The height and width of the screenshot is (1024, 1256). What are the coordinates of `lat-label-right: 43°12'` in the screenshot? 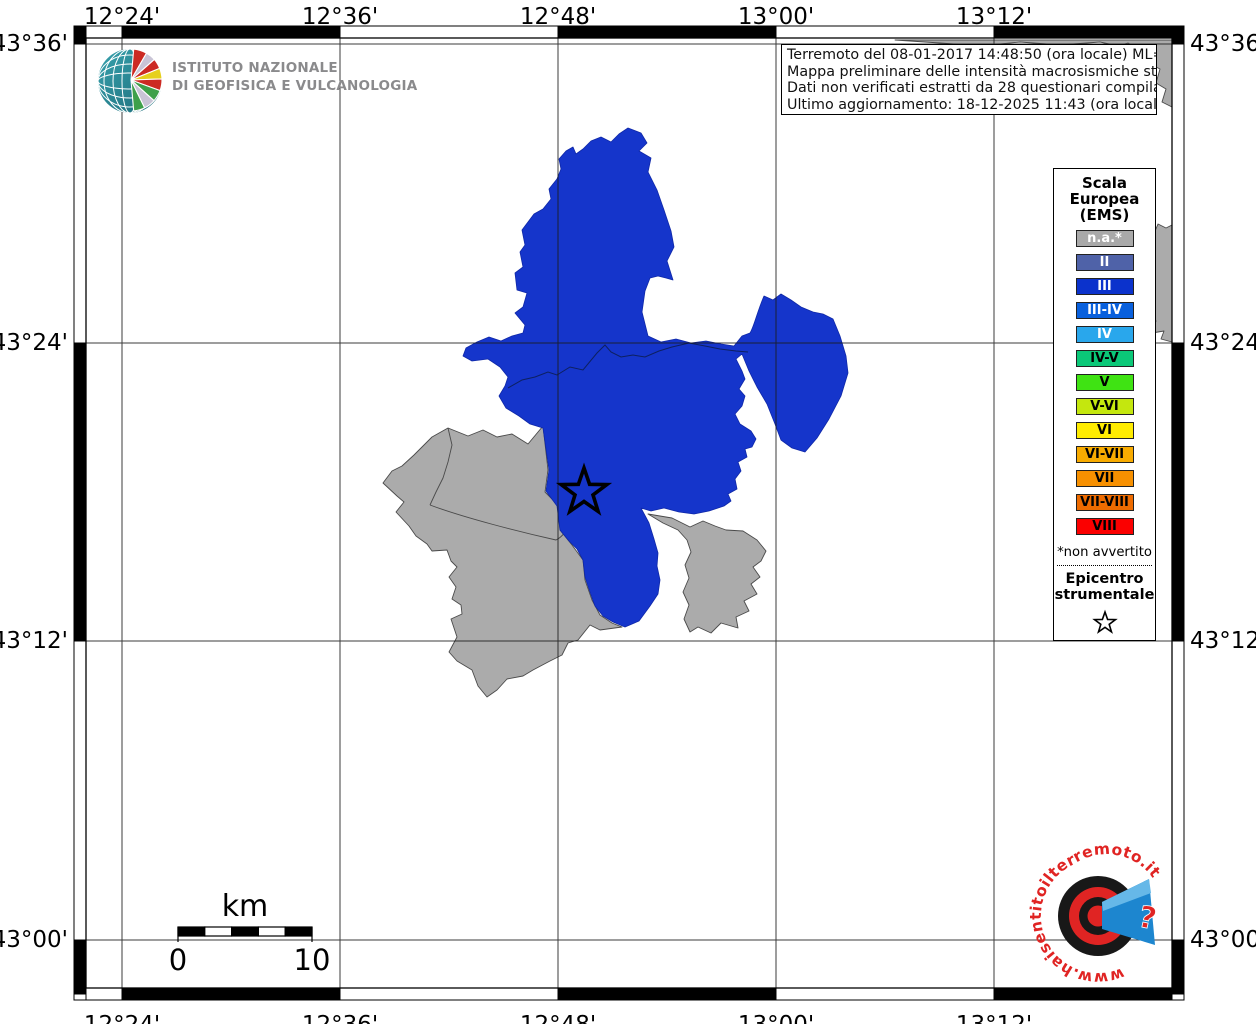 It's located at (1223, 641).